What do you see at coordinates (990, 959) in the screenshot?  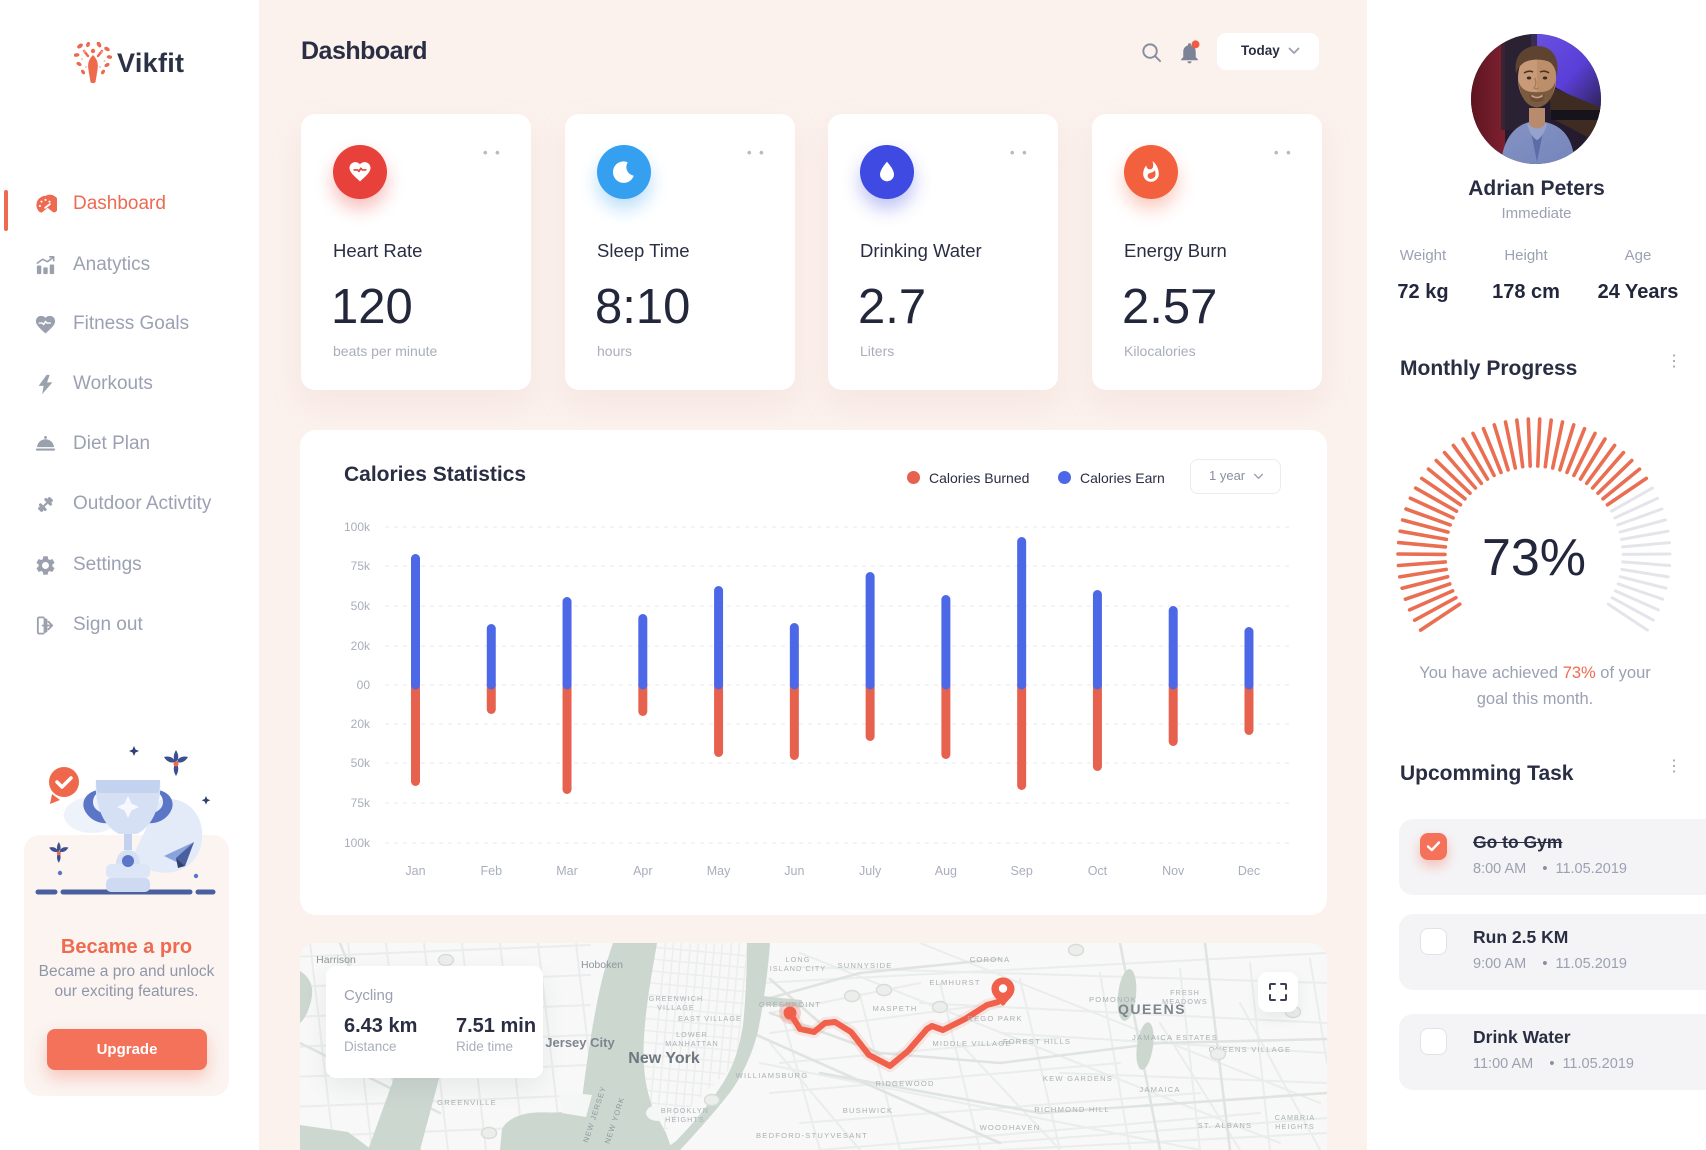 I see `svg-text: CORONA` at bounding box center [990, 959].